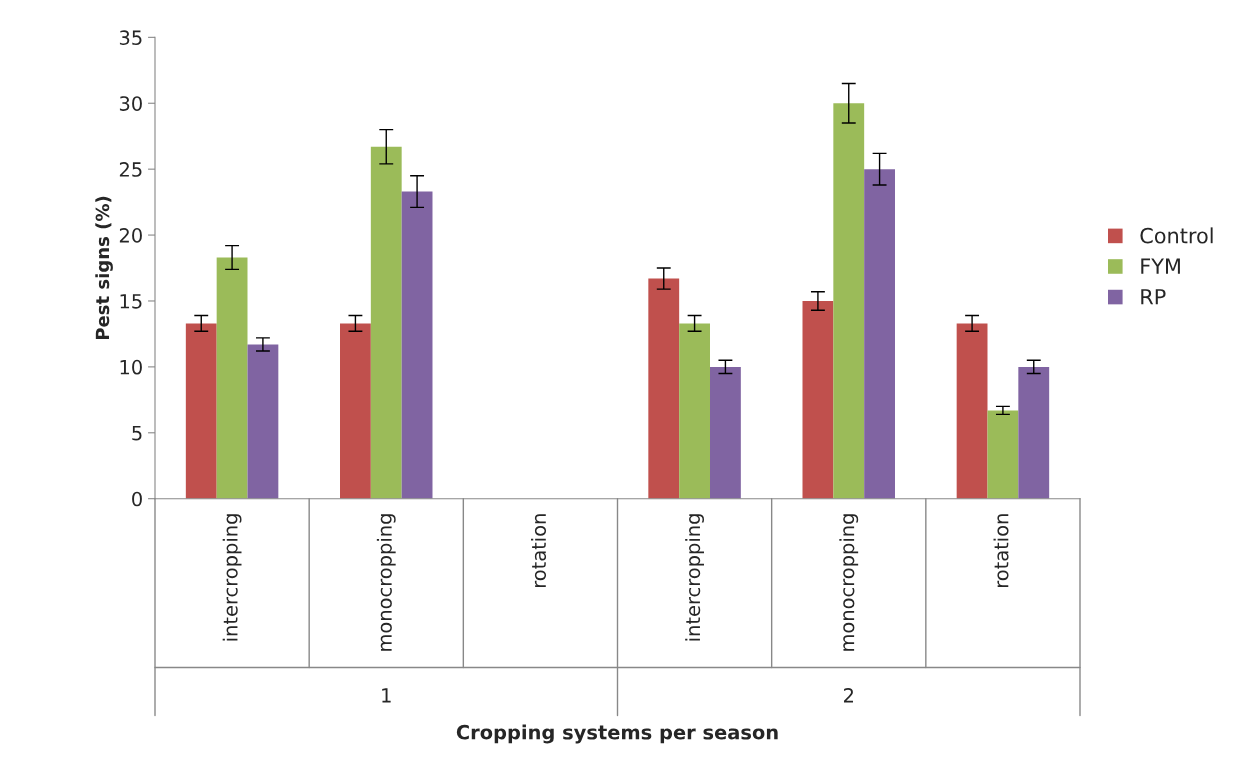 The image size is (1250, 778). Describe the element at coordinates (137, 499) in the screenshot. I see `y-tick-label: 0` at that location.